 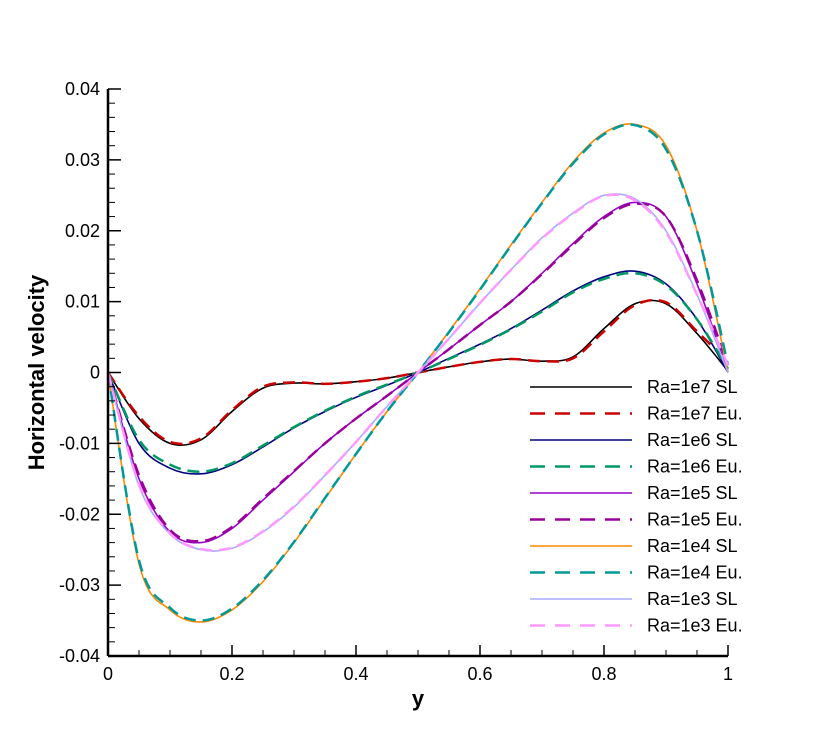 I want to click on x-tick-label: 0.8, so click(x=603, y=674).